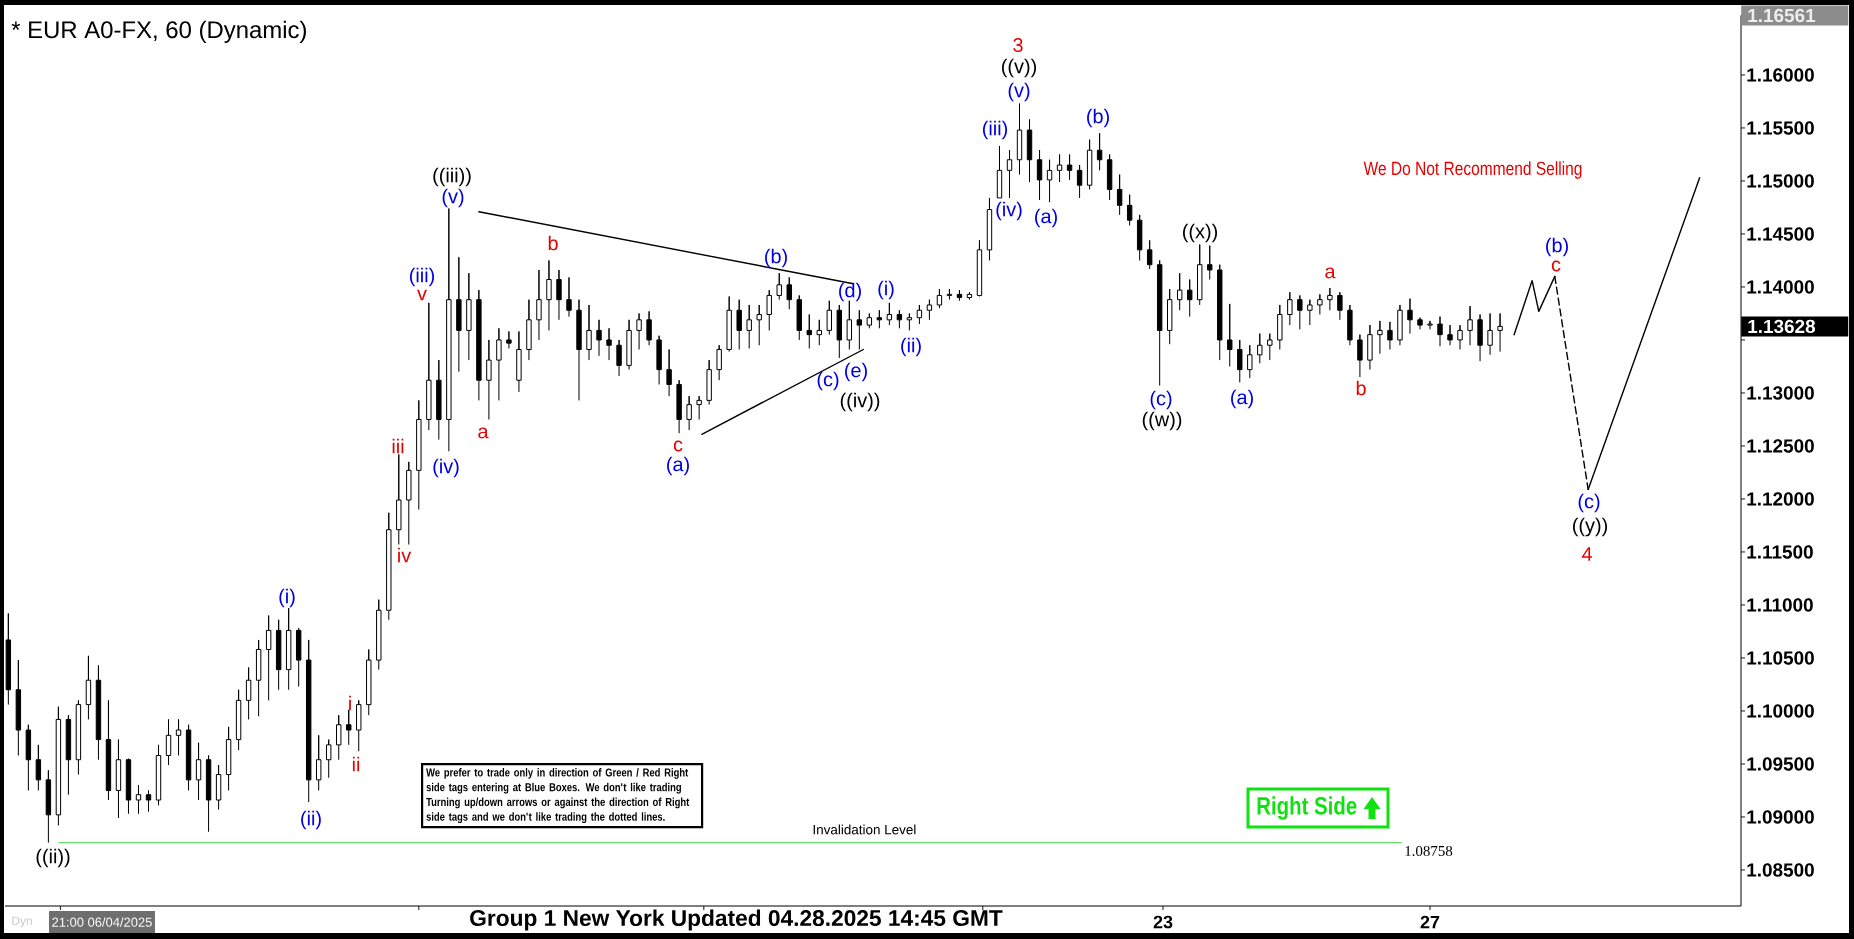 The height and width of the screenshot is (939, 1854). I want to click on text: Group 1 New York Updated 04.28.2025 14:45 GMT, so click(736, 920).